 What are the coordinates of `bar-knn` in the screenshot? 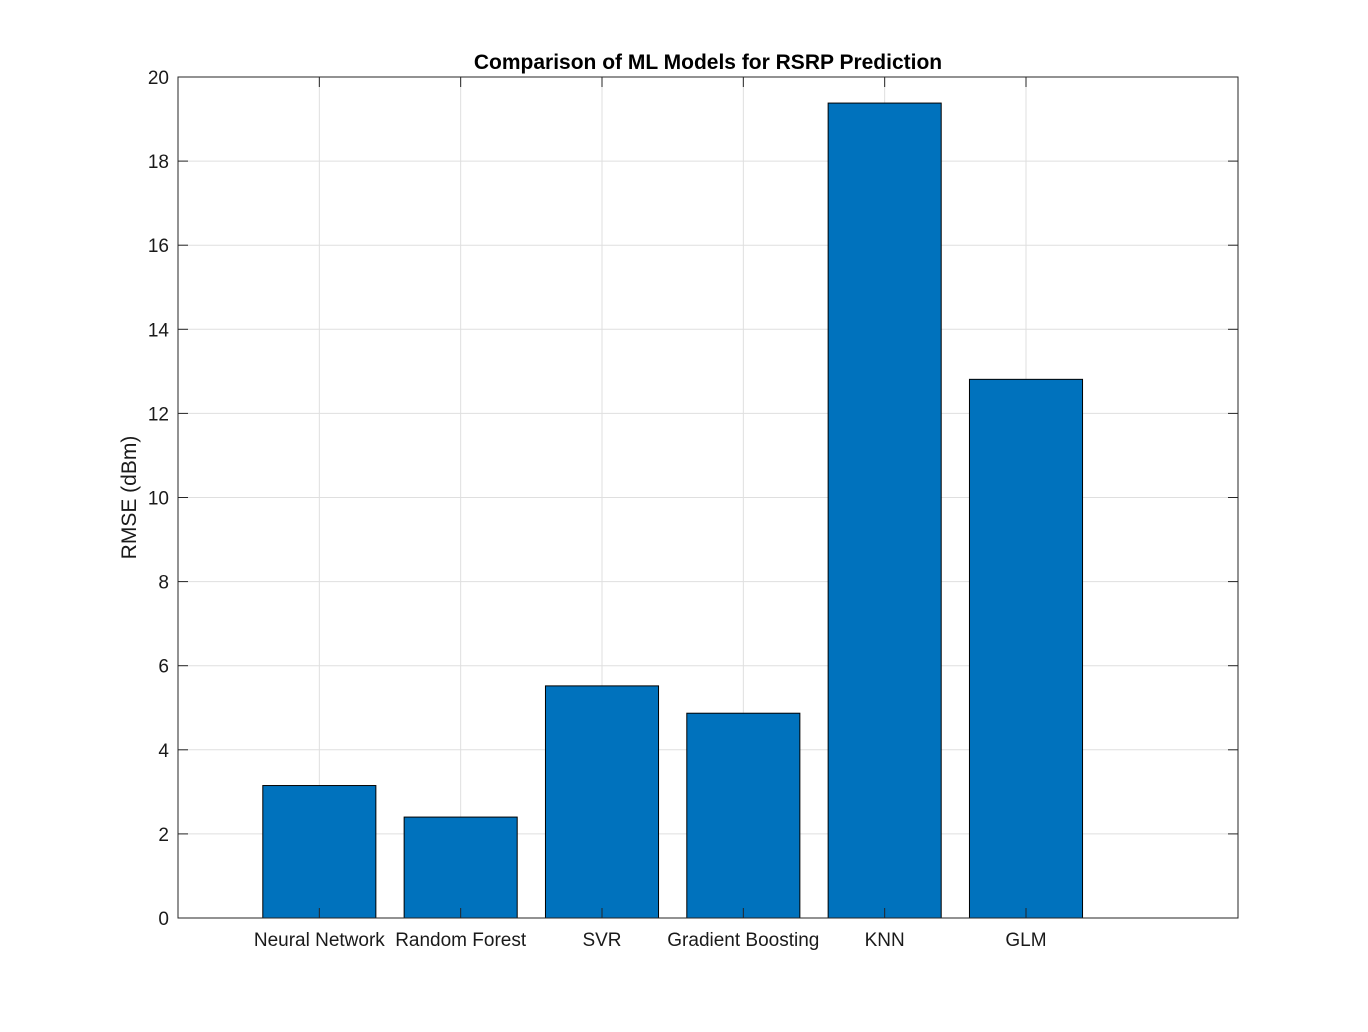 It's located at (884, 510).